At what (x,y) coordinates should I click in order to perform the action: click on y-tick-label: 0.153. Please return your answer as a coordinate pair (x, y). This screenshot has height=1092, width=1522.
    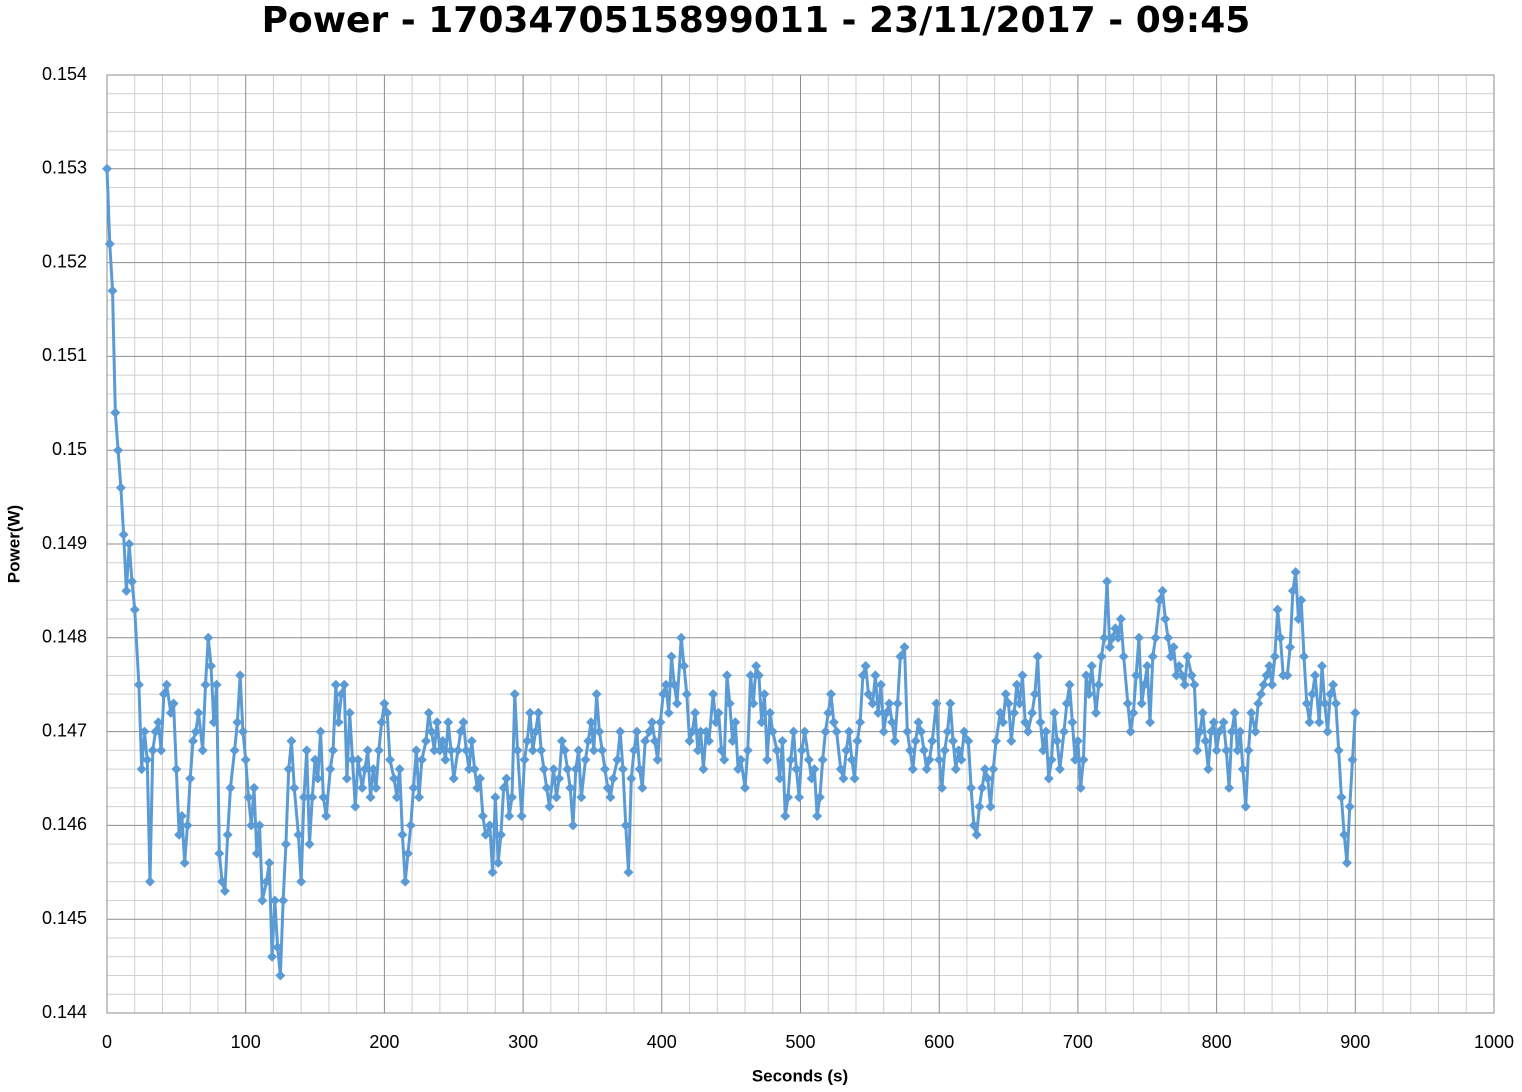
    Looking at the image, I should click on (64, 168).